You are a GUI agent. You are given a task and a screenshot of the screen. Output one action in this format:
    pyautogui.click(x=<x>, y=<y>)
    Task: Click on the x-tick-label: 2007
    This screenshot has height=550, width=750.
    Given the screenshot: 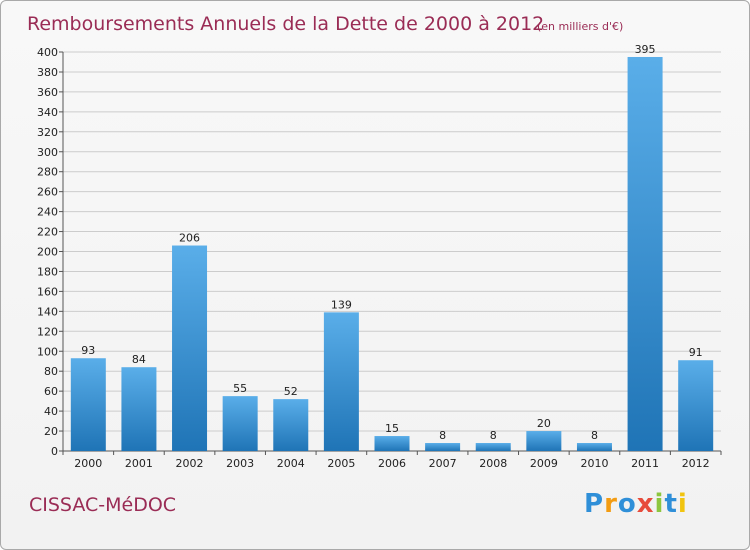 What is the action you would take?
    pyautogui.click(x=443, y=463)
    